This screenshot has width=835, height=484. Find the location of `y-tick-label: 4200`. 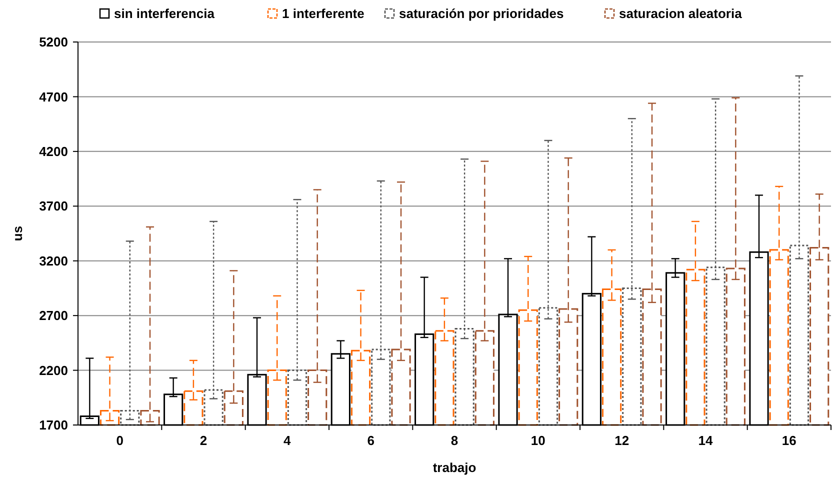

y-tick-label: 4200 is located at coordinates (53, 151).